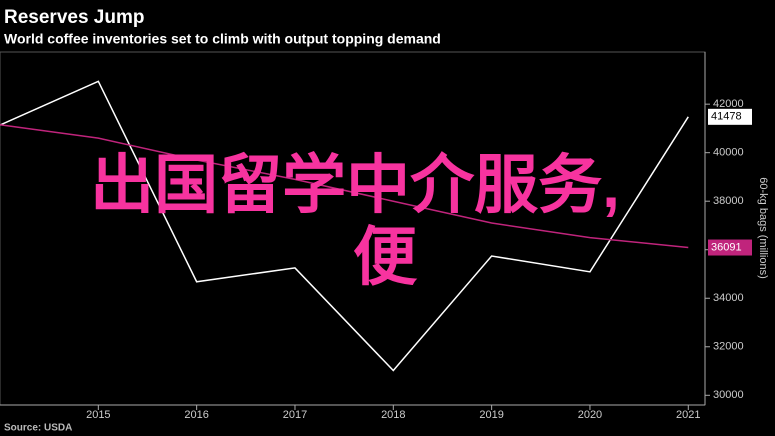 The height and width of the screenshot is (436, 775). What do you see at coordinates (728, 201) in the screenshot?
I see `y-tick-label: 38000` at bounding box center [728, 201].